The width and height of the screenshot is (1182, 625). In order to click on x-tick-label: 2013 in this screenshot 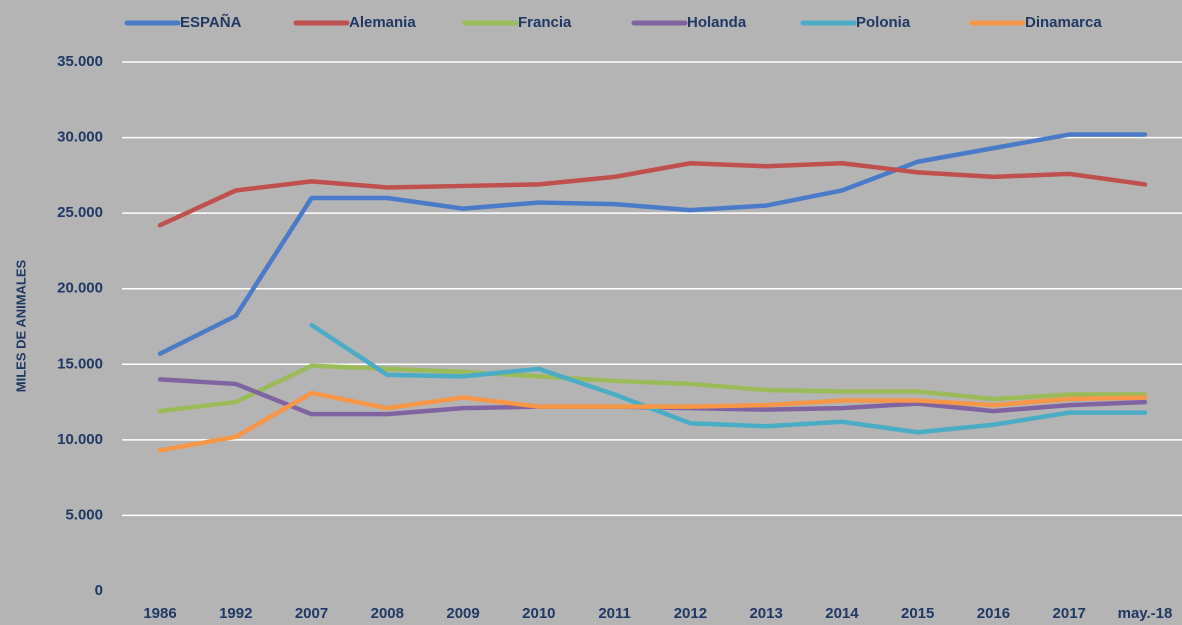, I will do `click(765, 613)`.